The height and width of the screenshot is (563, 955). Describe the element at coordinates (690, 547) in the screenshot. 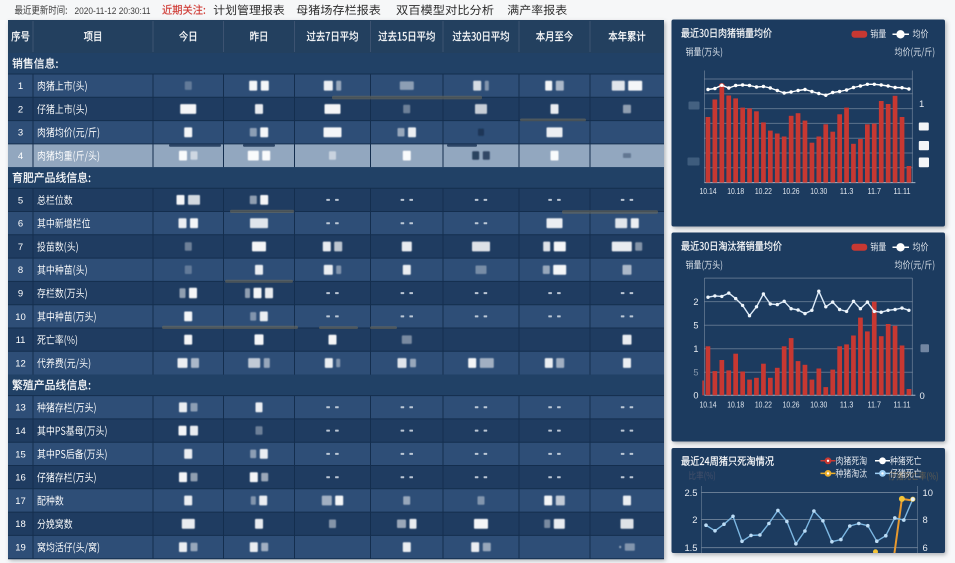

I see `svg-text: 1.5` at that location.